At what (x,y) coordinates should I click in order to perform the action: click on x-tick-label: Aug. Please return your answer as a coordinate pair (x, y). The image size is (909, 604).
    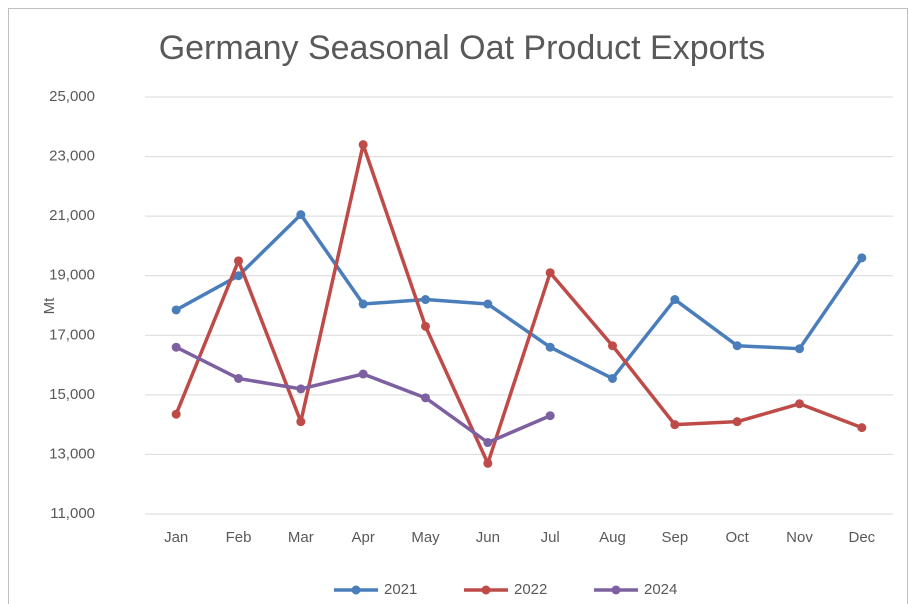
    Looking at the image, I should click on (612, 537).